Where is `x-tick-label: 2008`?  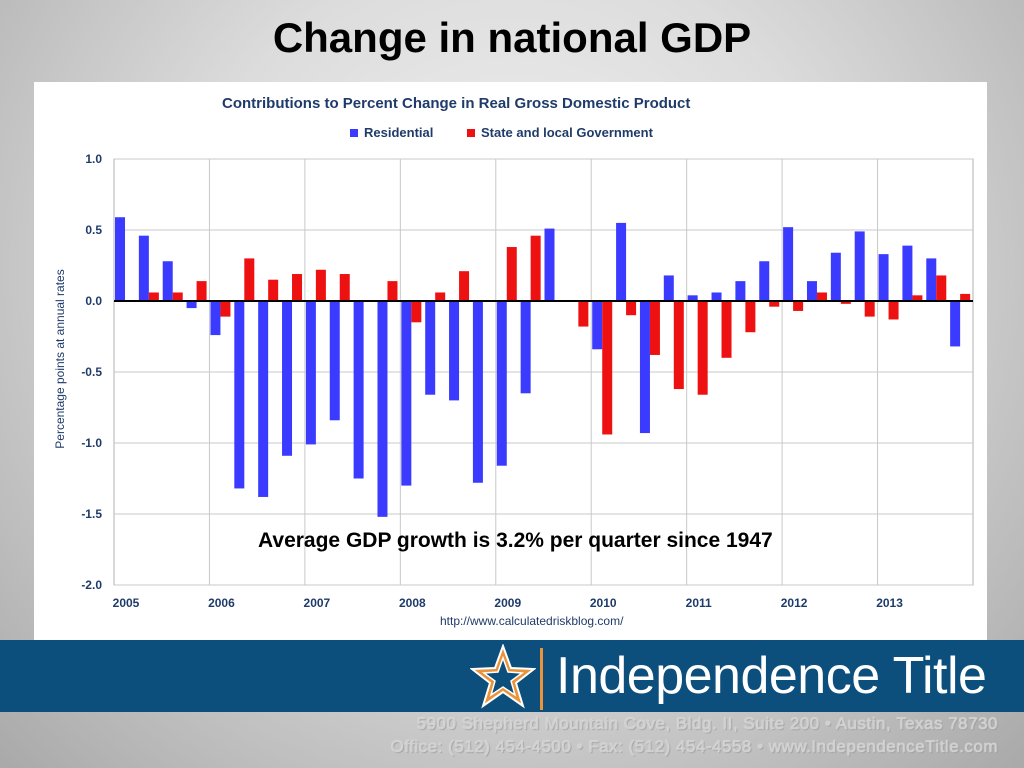
x-tick-label: 2008 is located at coordinates (412, 603).